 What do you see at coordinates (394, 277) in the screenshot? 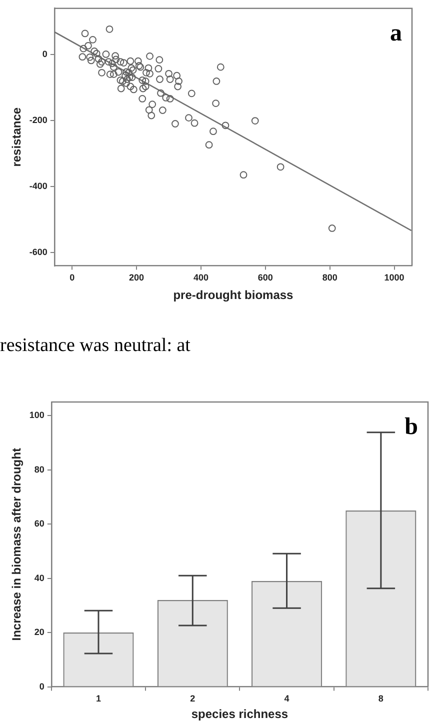
I see `x-tick-label: 1000` at bounding box center [394, 277].